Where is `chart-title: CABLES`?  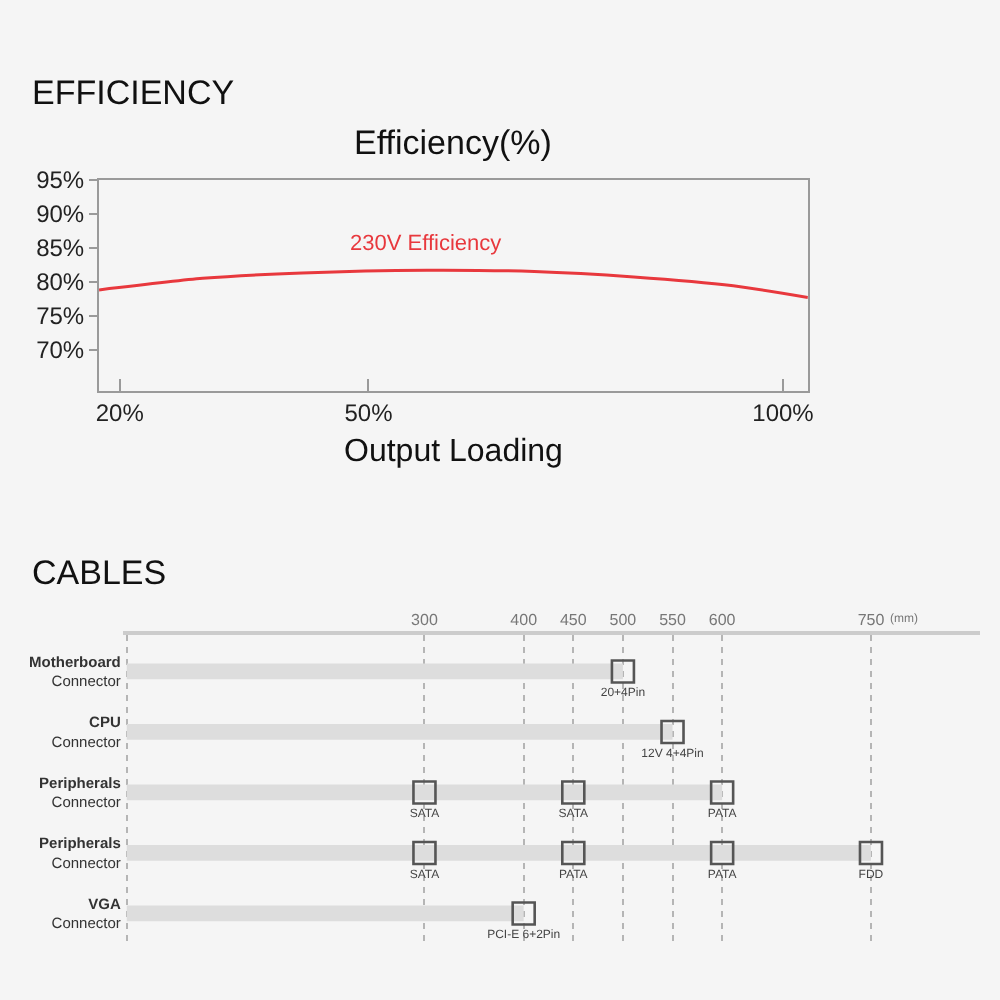
chart-title: CABLES is located at coordinates (99, 573).